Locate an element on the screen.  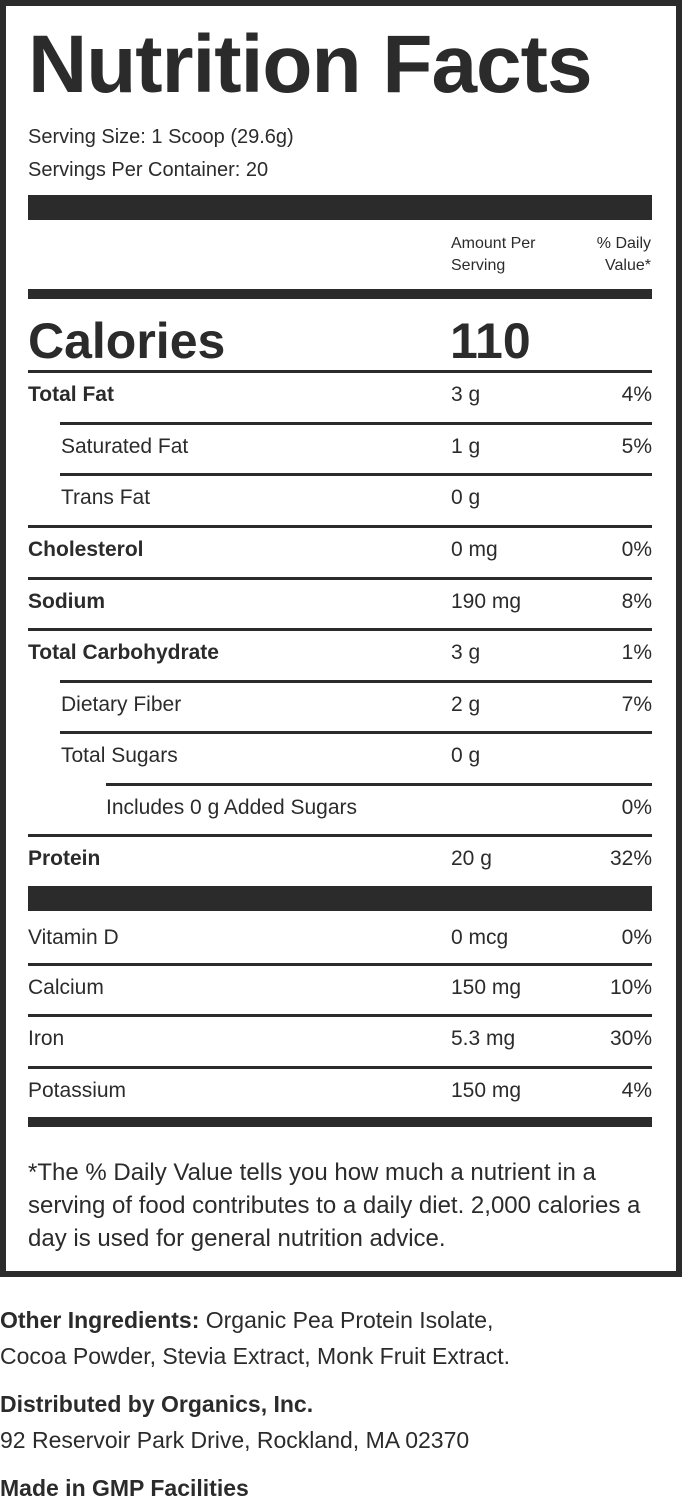
nutrient-name: Total Carbohydrate is located at coordinates (123, 652).